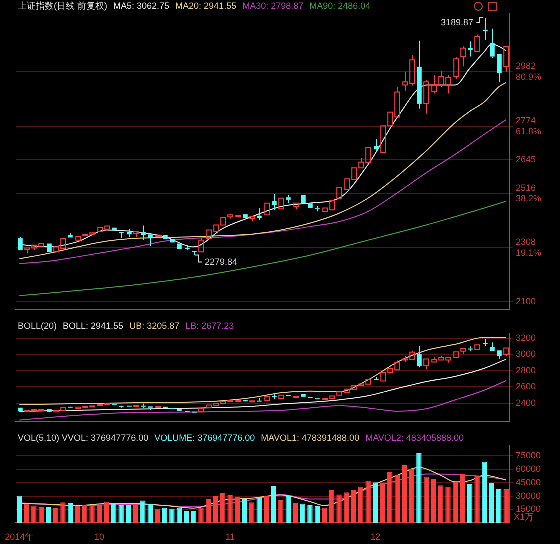 This screenshot has height=544, width=560. I want to click on y-tick-label: 2516 38.2%, so click(529, 193).